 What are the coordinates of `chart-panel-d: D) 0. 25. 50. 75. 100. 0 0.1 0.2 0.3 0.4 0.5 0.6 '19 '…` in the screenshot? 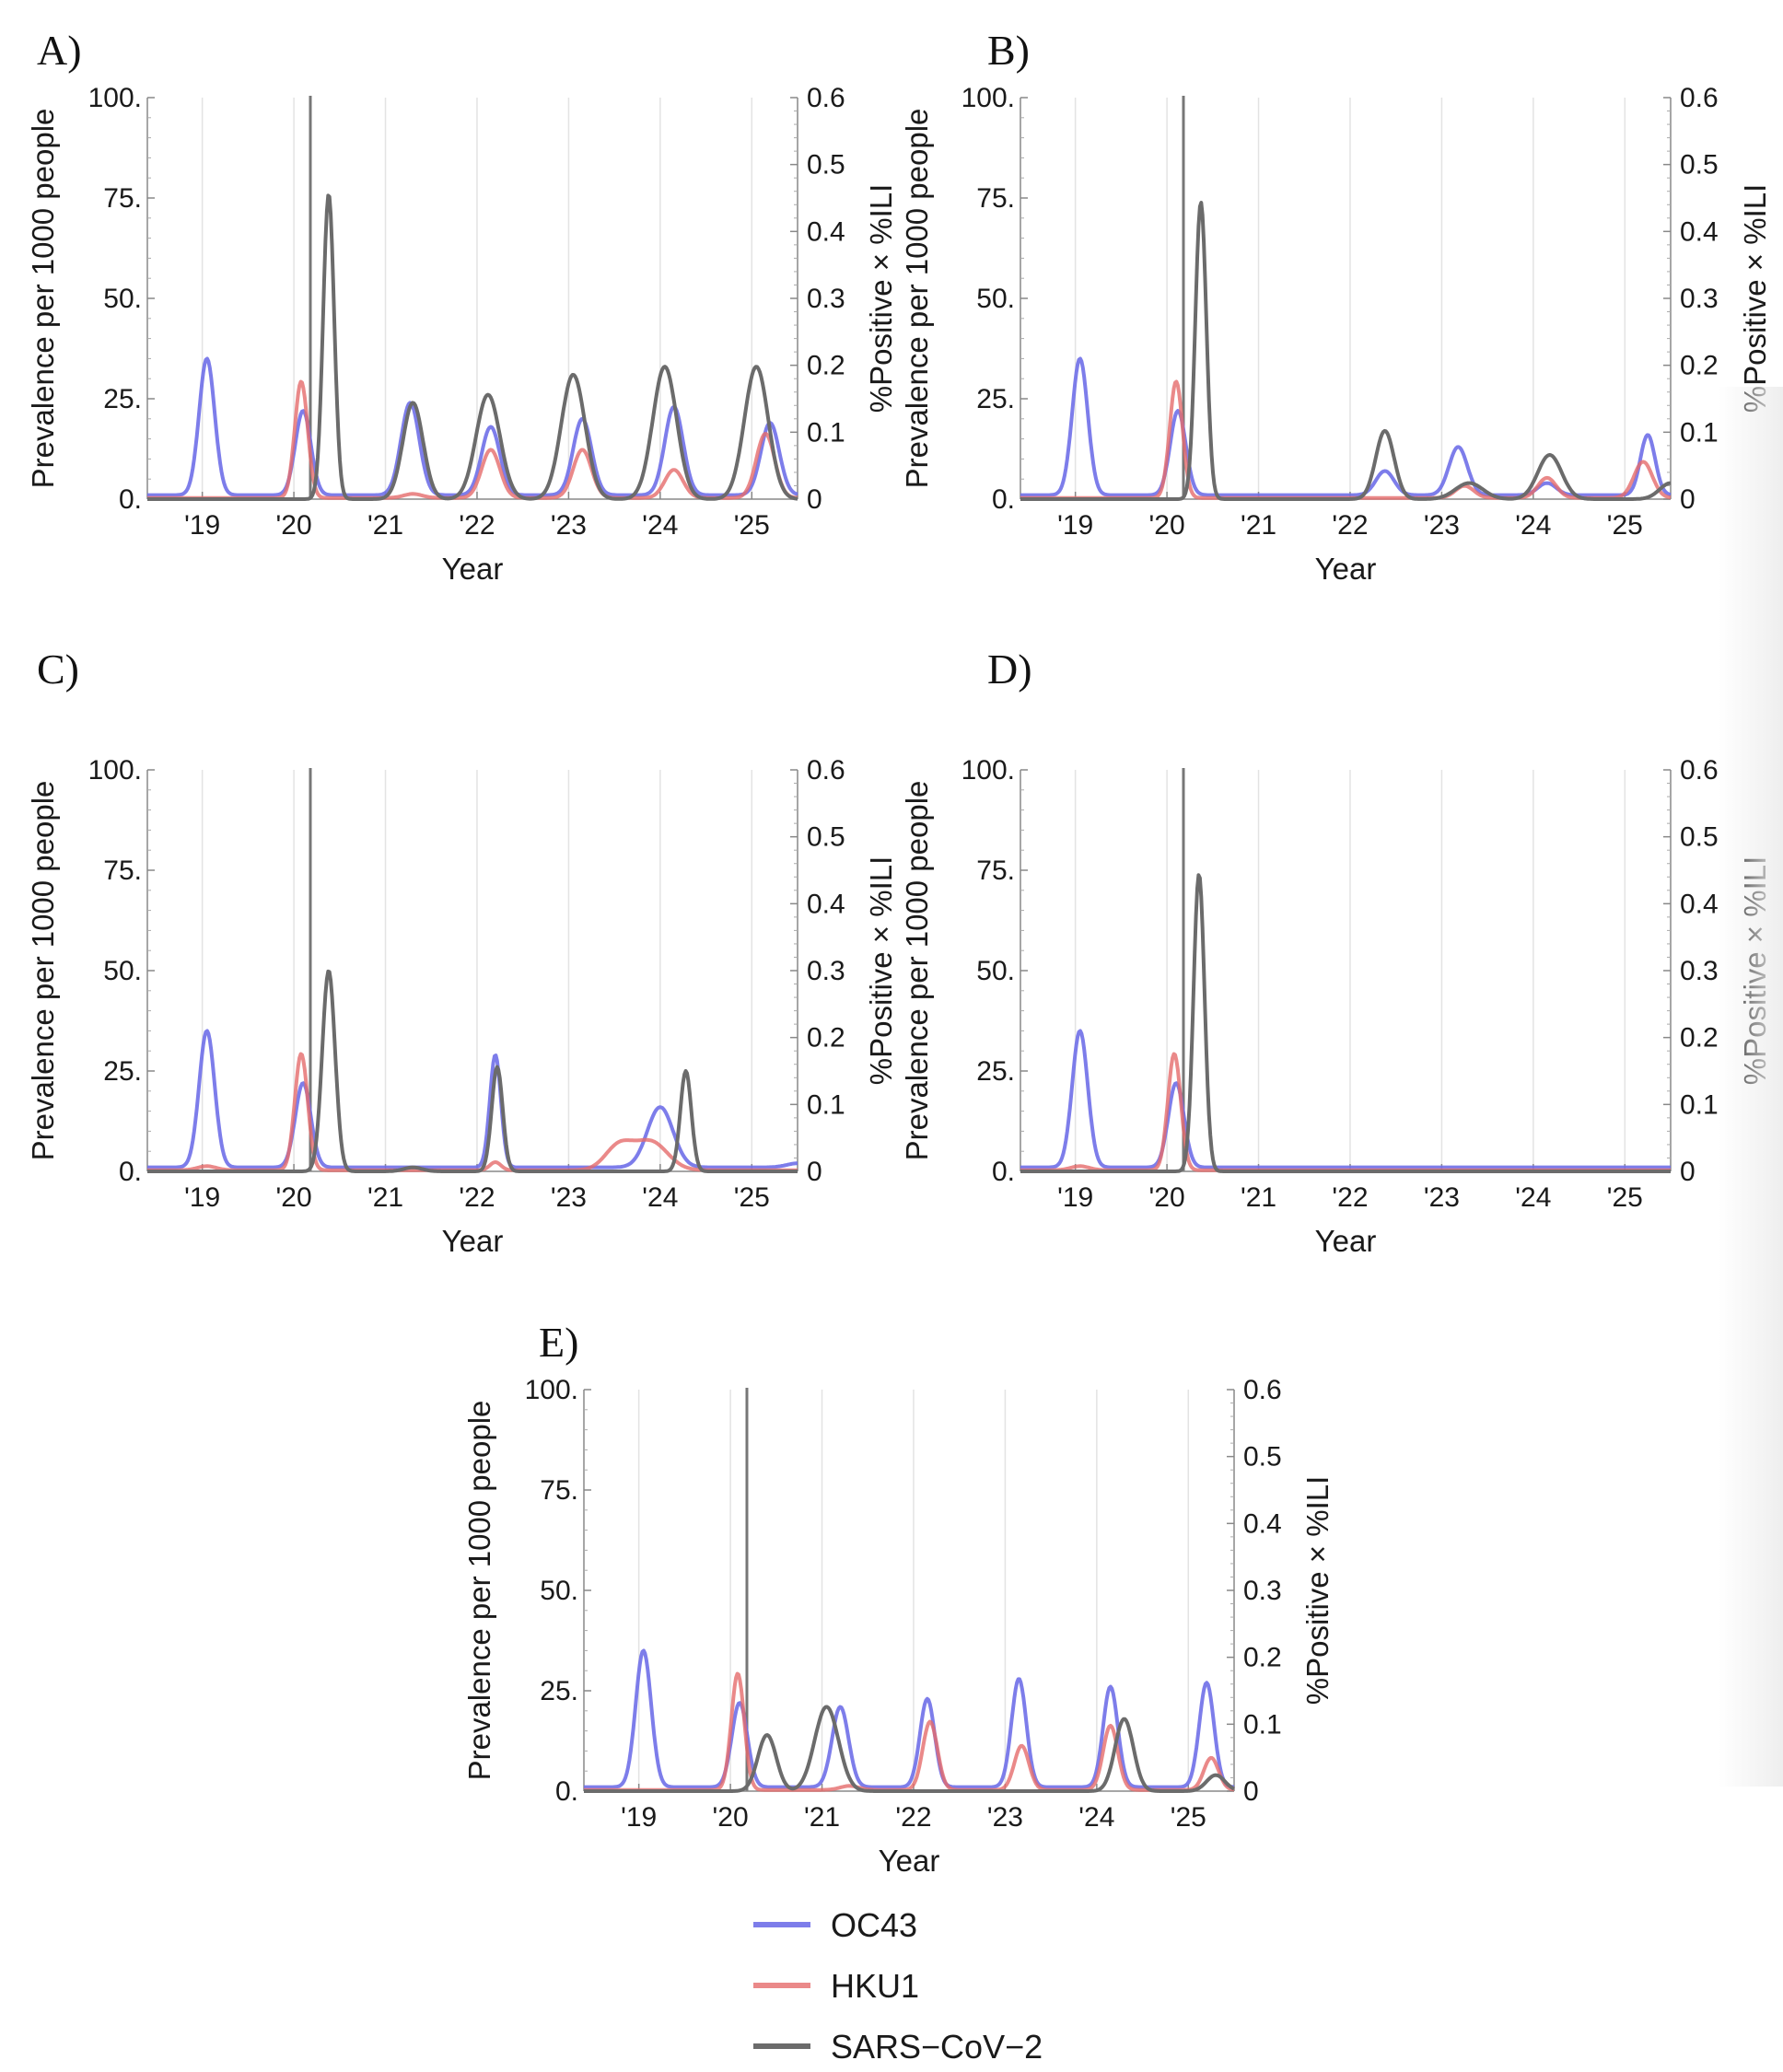 It's located at (1336, 952).